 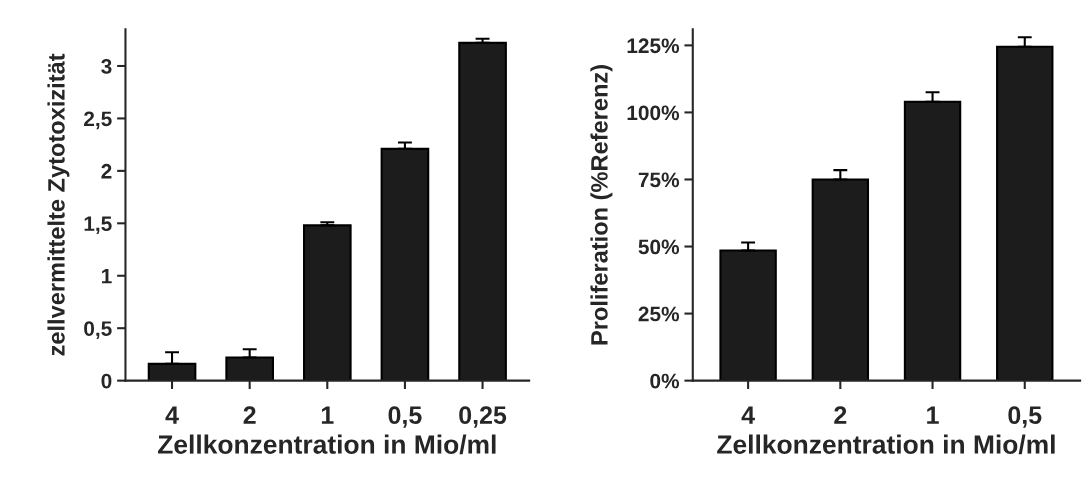 I want to click on y-tick-label: 25%, so click(x=659, y=314).